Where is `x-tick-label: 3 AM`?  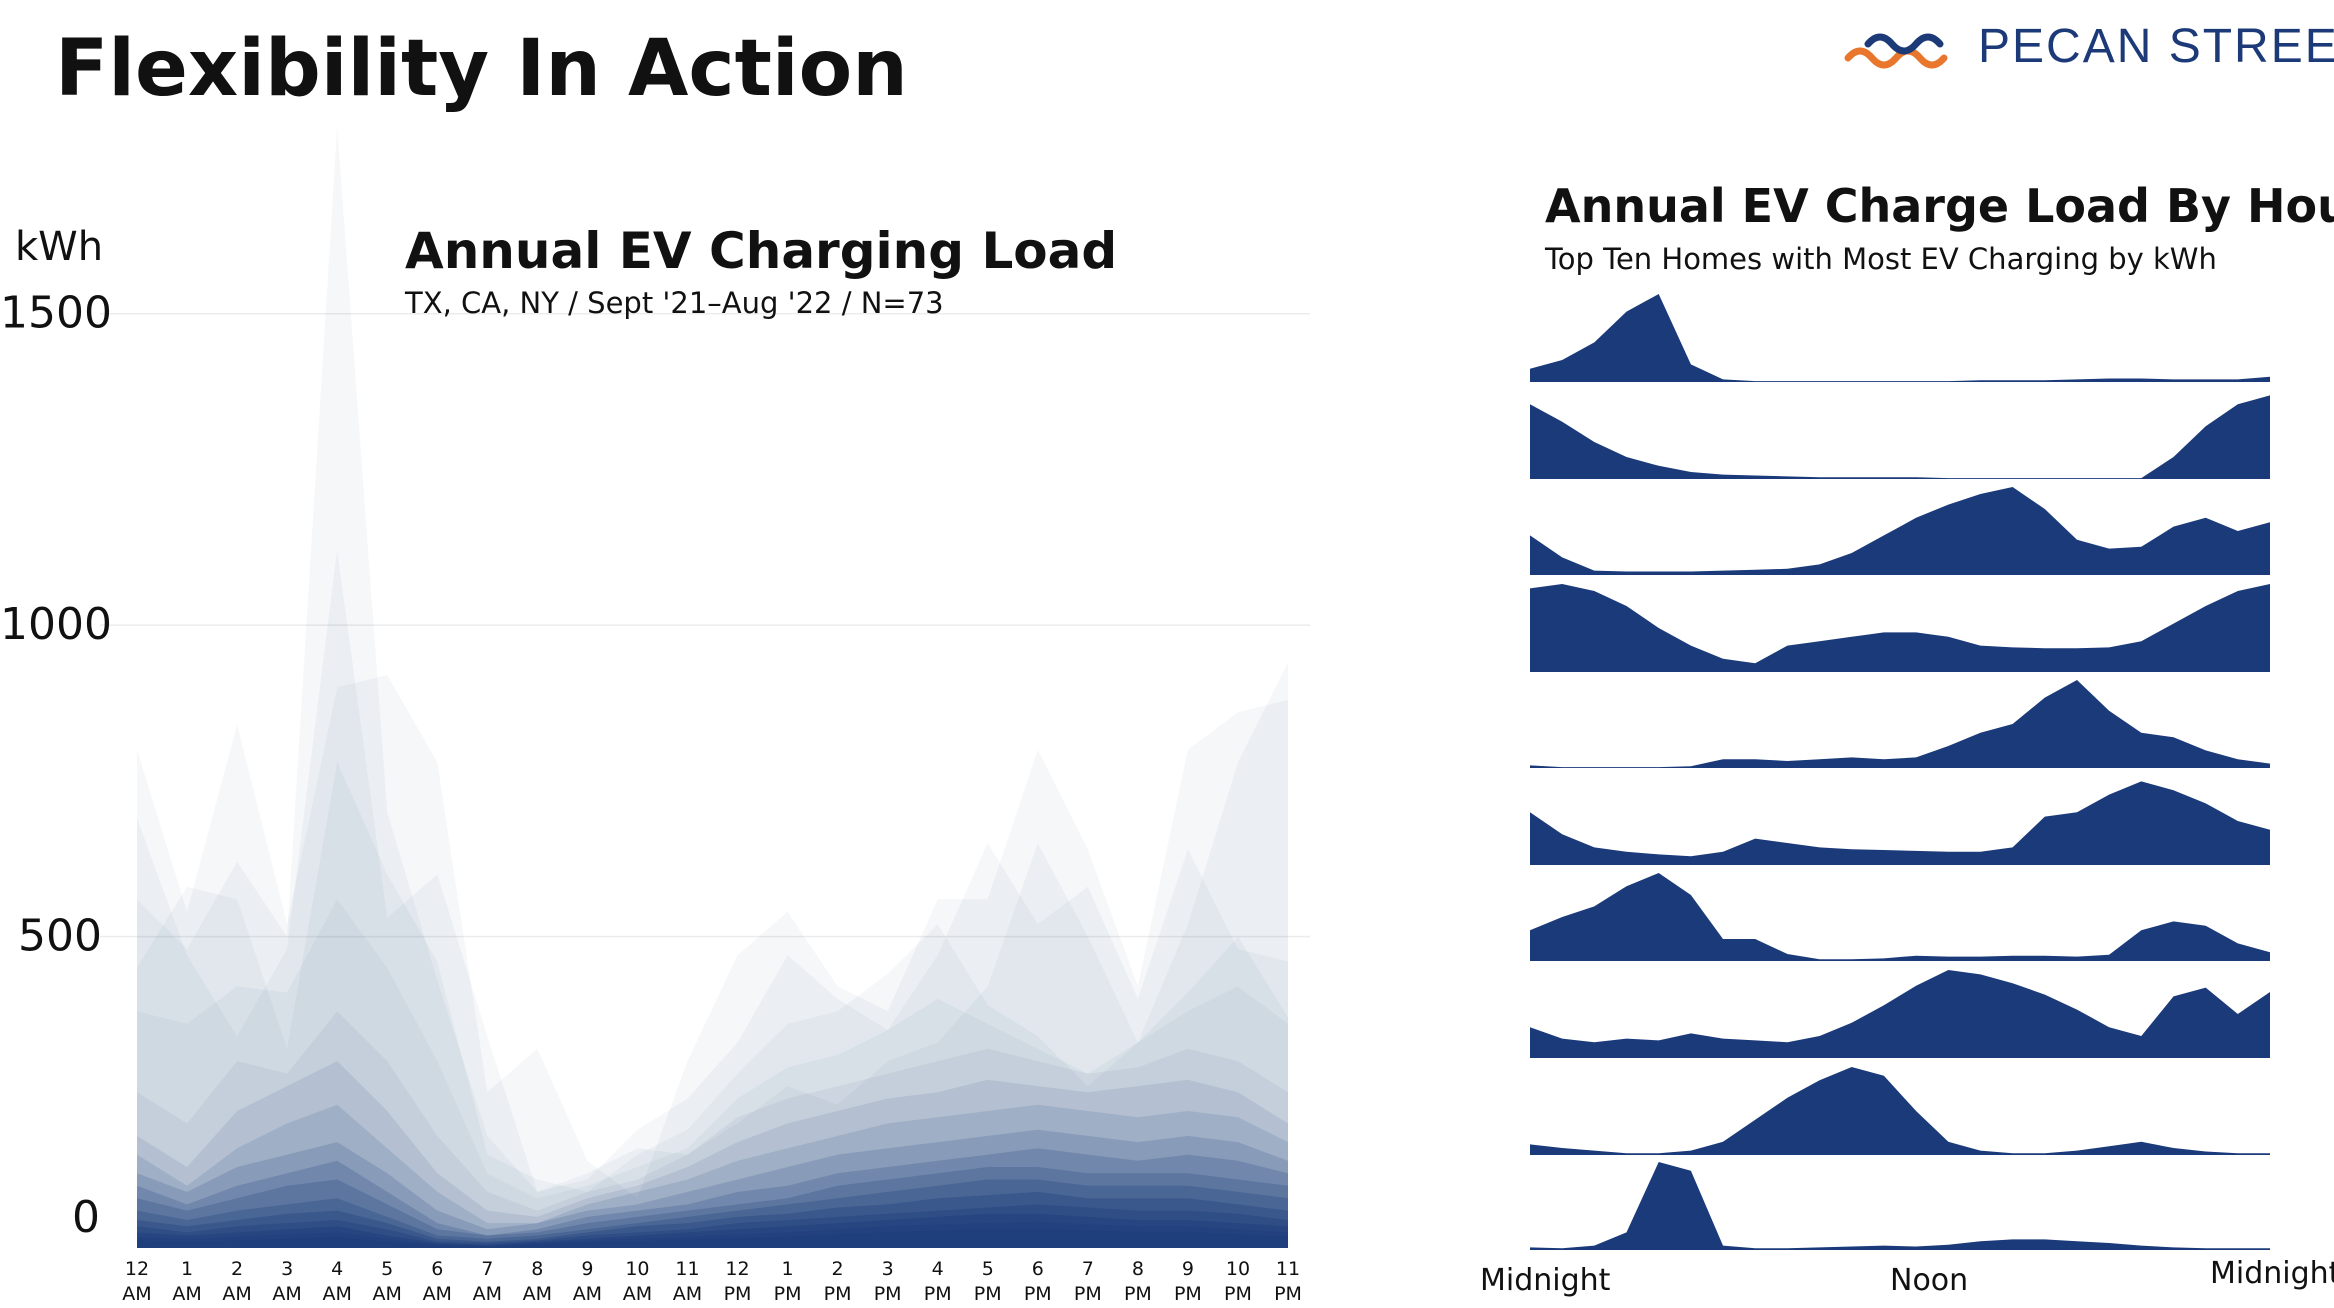
x-tick-label: 3 AM is located at coordinates (286, 1281).